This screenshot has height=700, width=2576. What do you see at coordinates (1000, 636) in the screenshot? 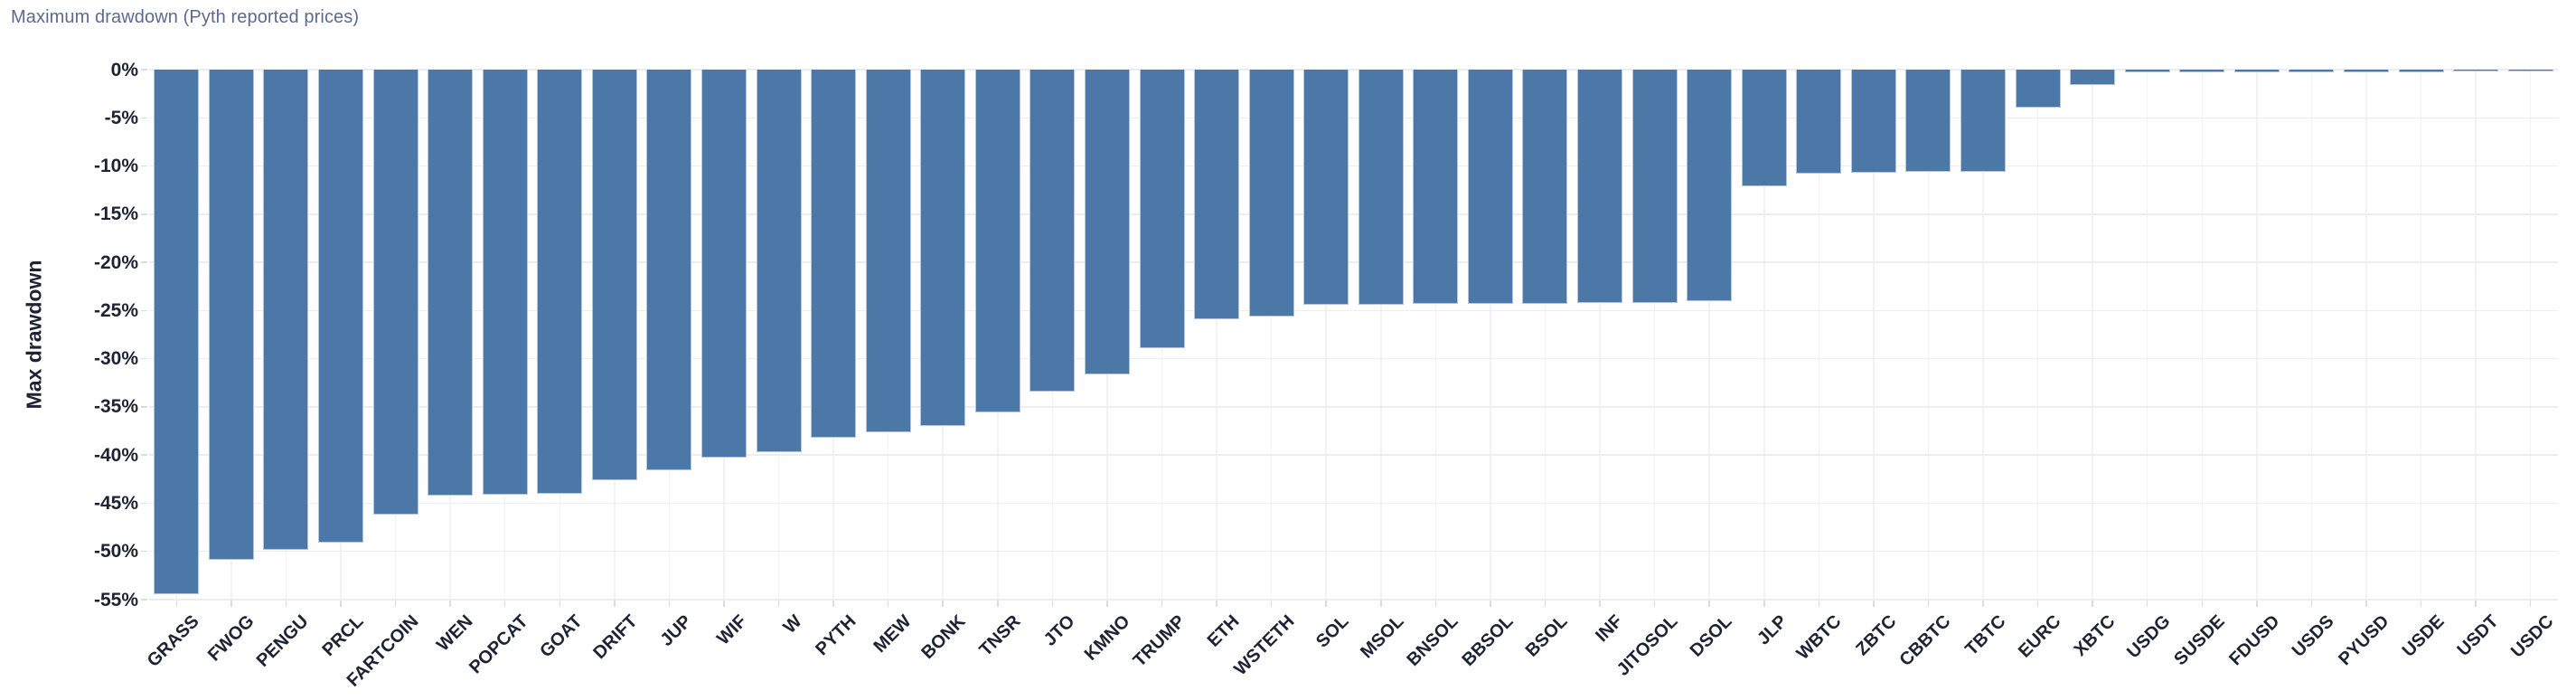
I see `x-tick-label-tnsr: TNSR` at bounding box center [1000, 636].